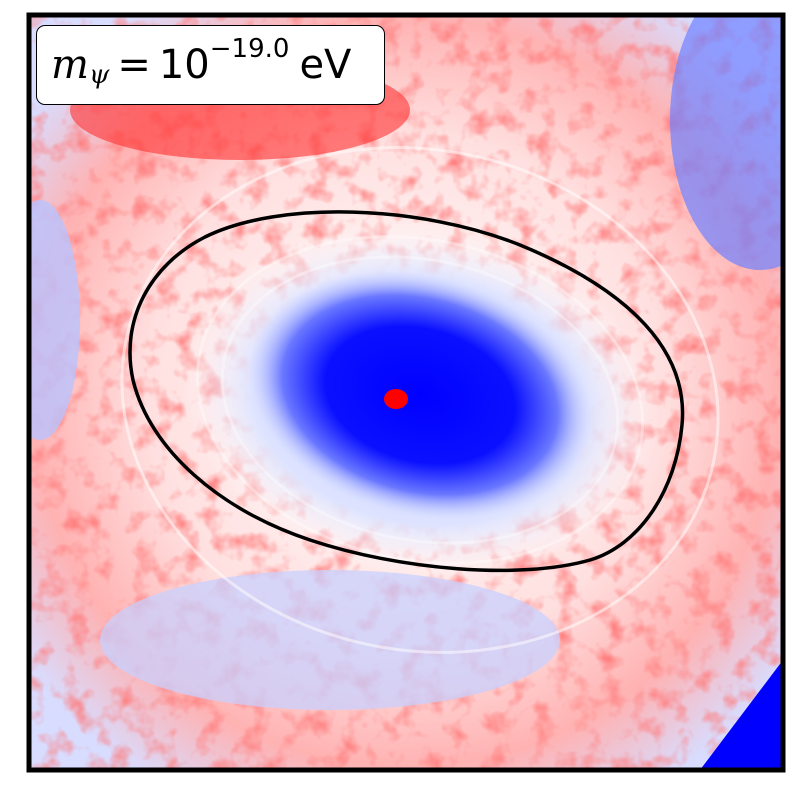 This screenshot has height=800, width=800. What do you see at coordinates (70, 65) in the screenshot?
I see `annotation-symbol: m` at bounding box center [70, 65].